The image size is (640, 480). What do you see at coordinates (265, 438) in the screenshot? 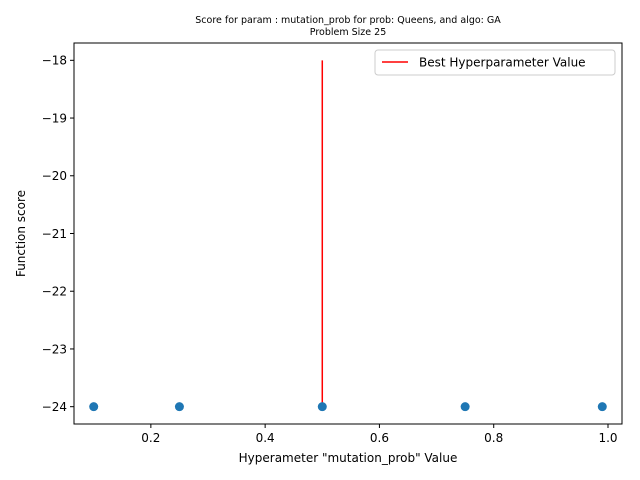
I see `x-tick-label: 0.4` at bounding box center [265, 438].